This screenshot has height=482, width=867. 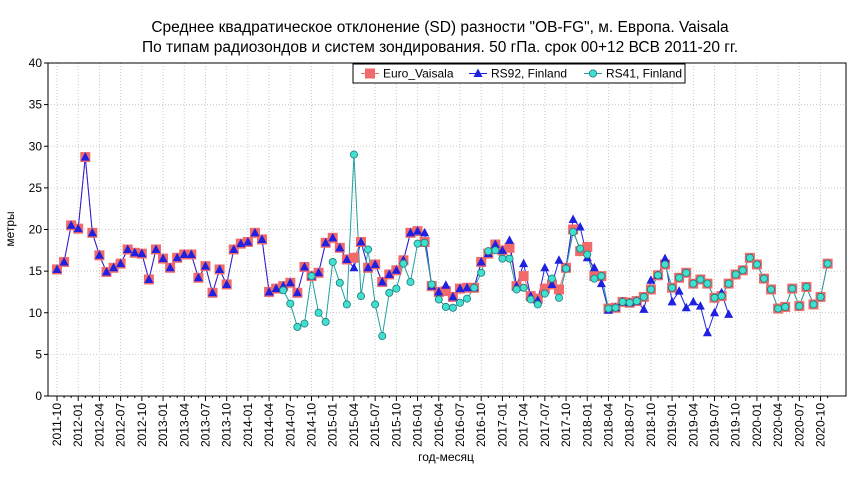 I want to click on legend: Euro_Vaisala RS92, Finland RS41, Finland, so click(x=519, y=73).